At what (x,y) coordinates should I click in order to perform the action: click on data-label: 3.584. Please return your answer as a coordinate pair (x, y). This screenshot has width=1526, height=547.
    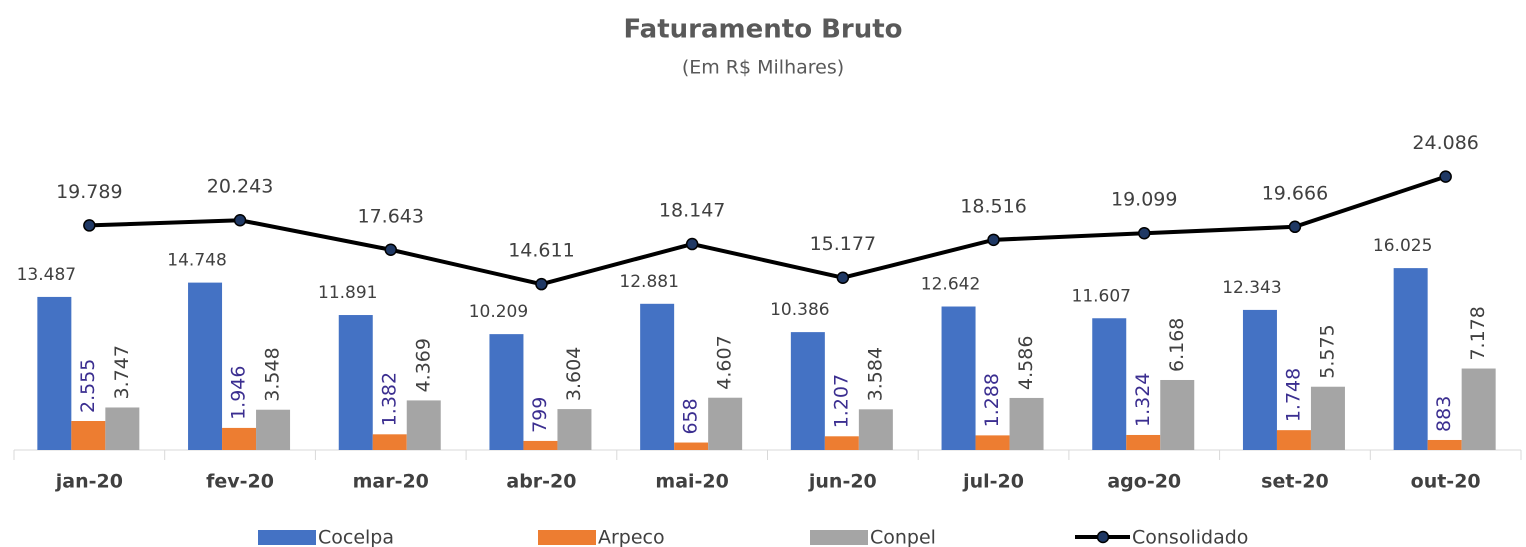
    Looking at the image, I should click on (875, 374).